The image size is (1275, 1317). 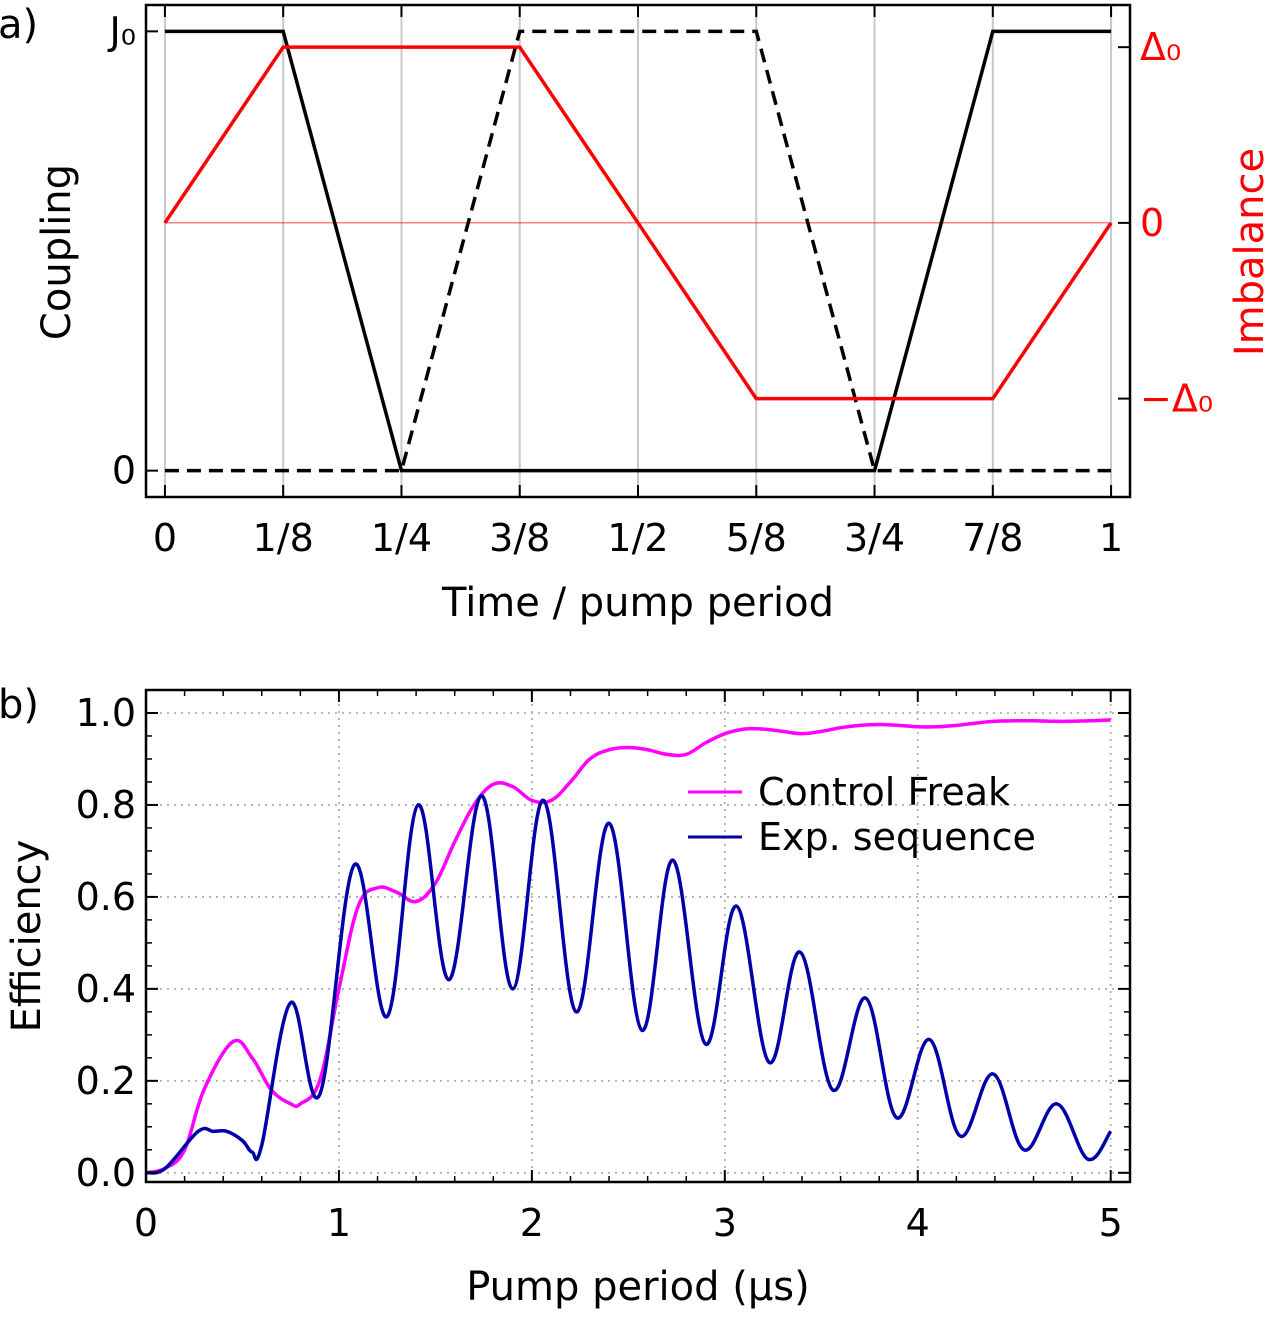 I want to click on panel-b-legend: Control Freak Exp. sequence, so click(x=862, y=814).